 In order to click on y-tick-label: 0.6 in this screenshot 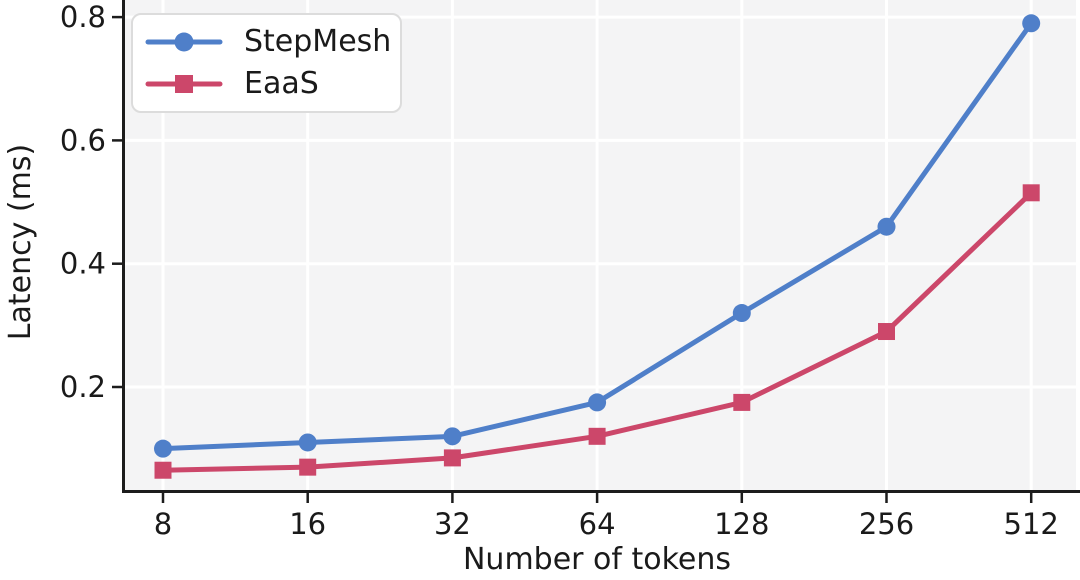, I will do `click(83, 140)`.